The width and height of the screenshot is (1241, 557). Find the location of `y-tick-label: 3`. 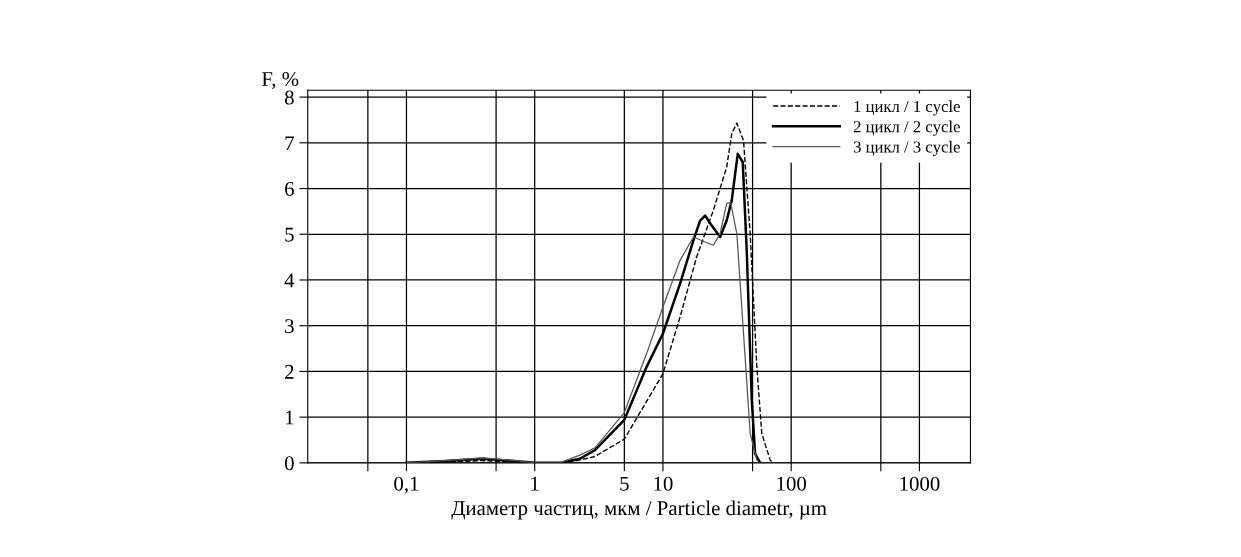

y-tick-label: 3 is located at coordinates (289, 326).